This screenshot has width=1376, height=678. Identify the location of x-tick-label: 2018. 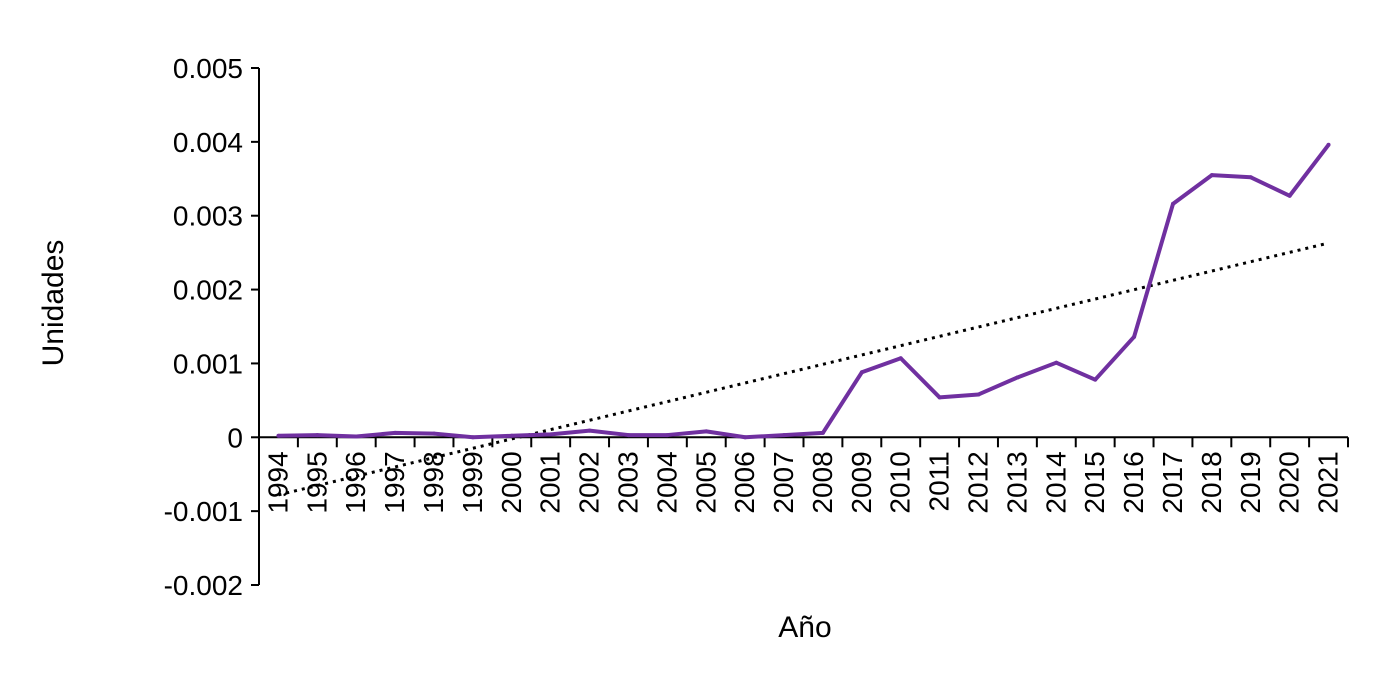
(1211, 482).